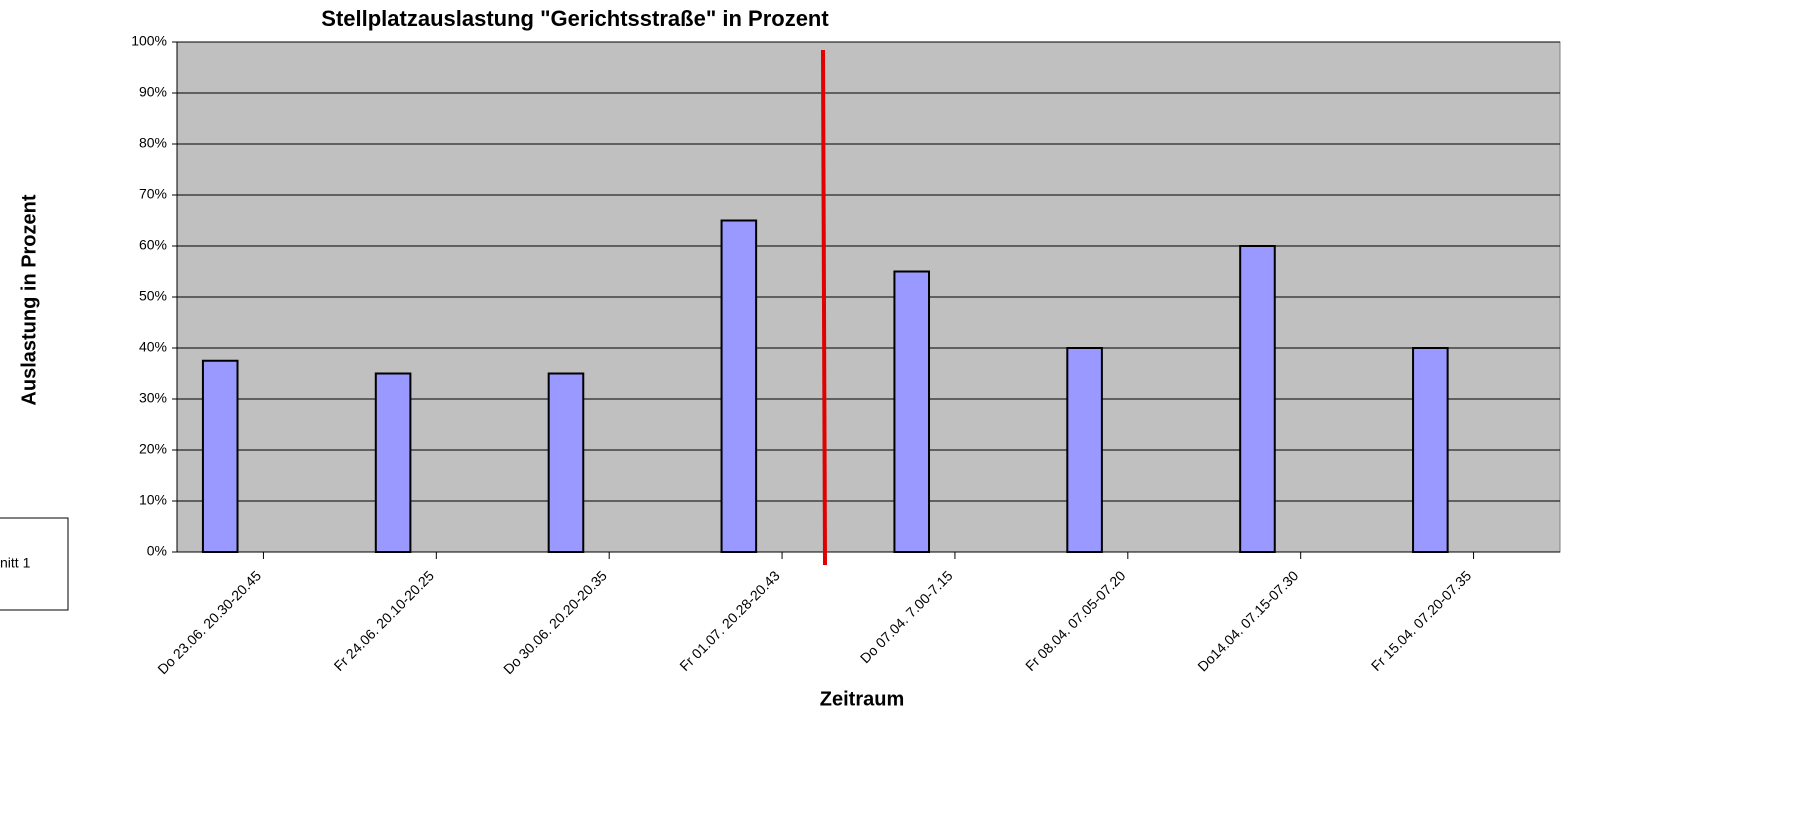 Image resolution: width=1798 pixels, height=820 pixels. Describe the element at coordinates (153, 398) in the screenshot. I see `y-tick-label: 30%` at that location.